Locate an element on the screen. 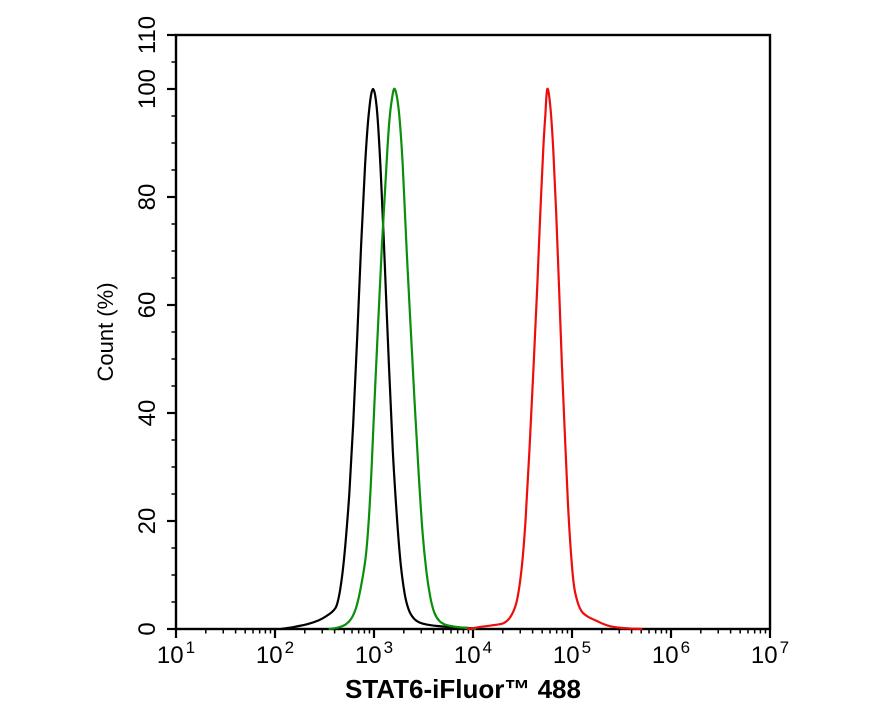 This screenshot has height=711, width=888. x-tick-label: 10 4 is located at coordinates (473, 653).